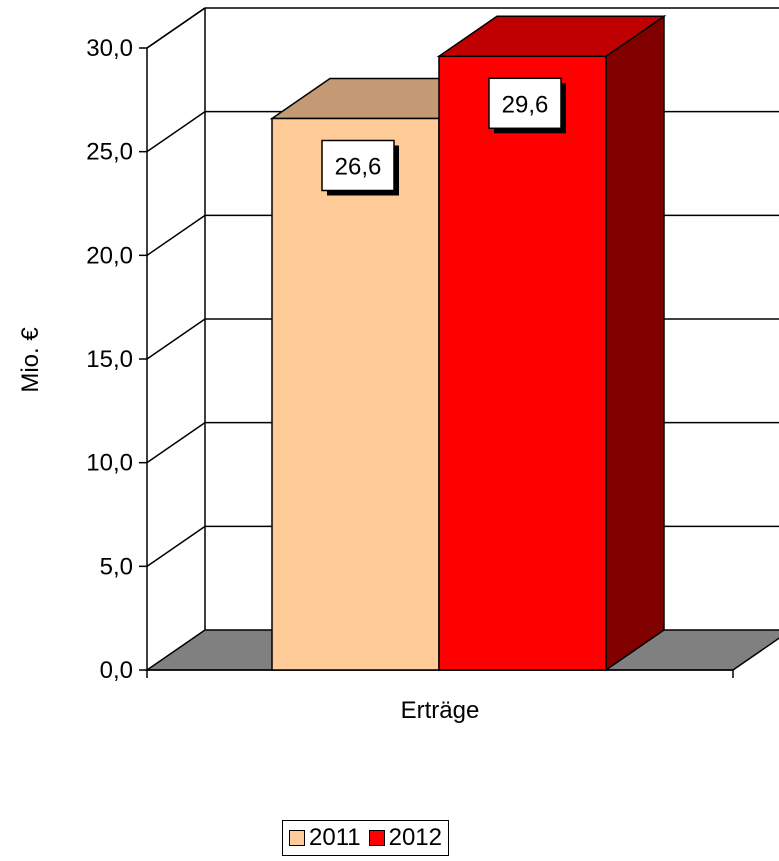  What do you see at coordinates (297, 838) in the screenshot?
I see `legend-swatch-2011` at bounding box center [297, 838].